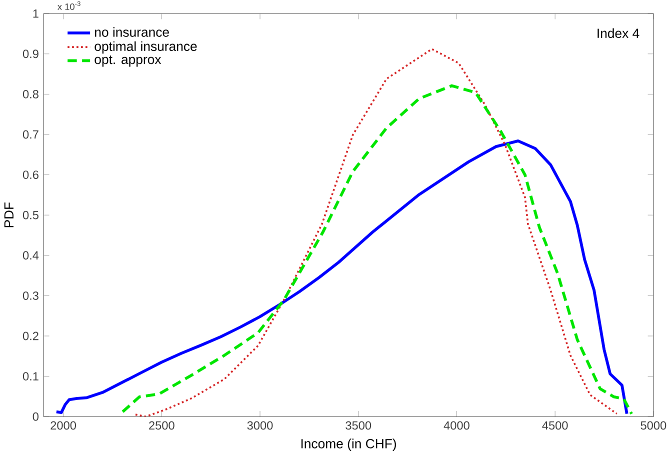  I want to click on x-tick-label: 2500, so click(161, 425).